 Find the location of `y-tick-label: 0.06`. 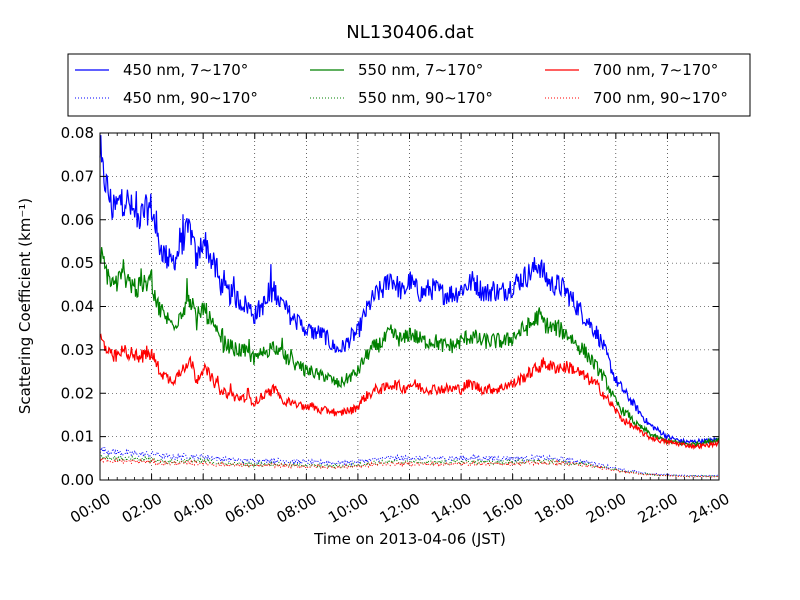

y-tick-label: 0.06 is located at coordinates (77, 220).